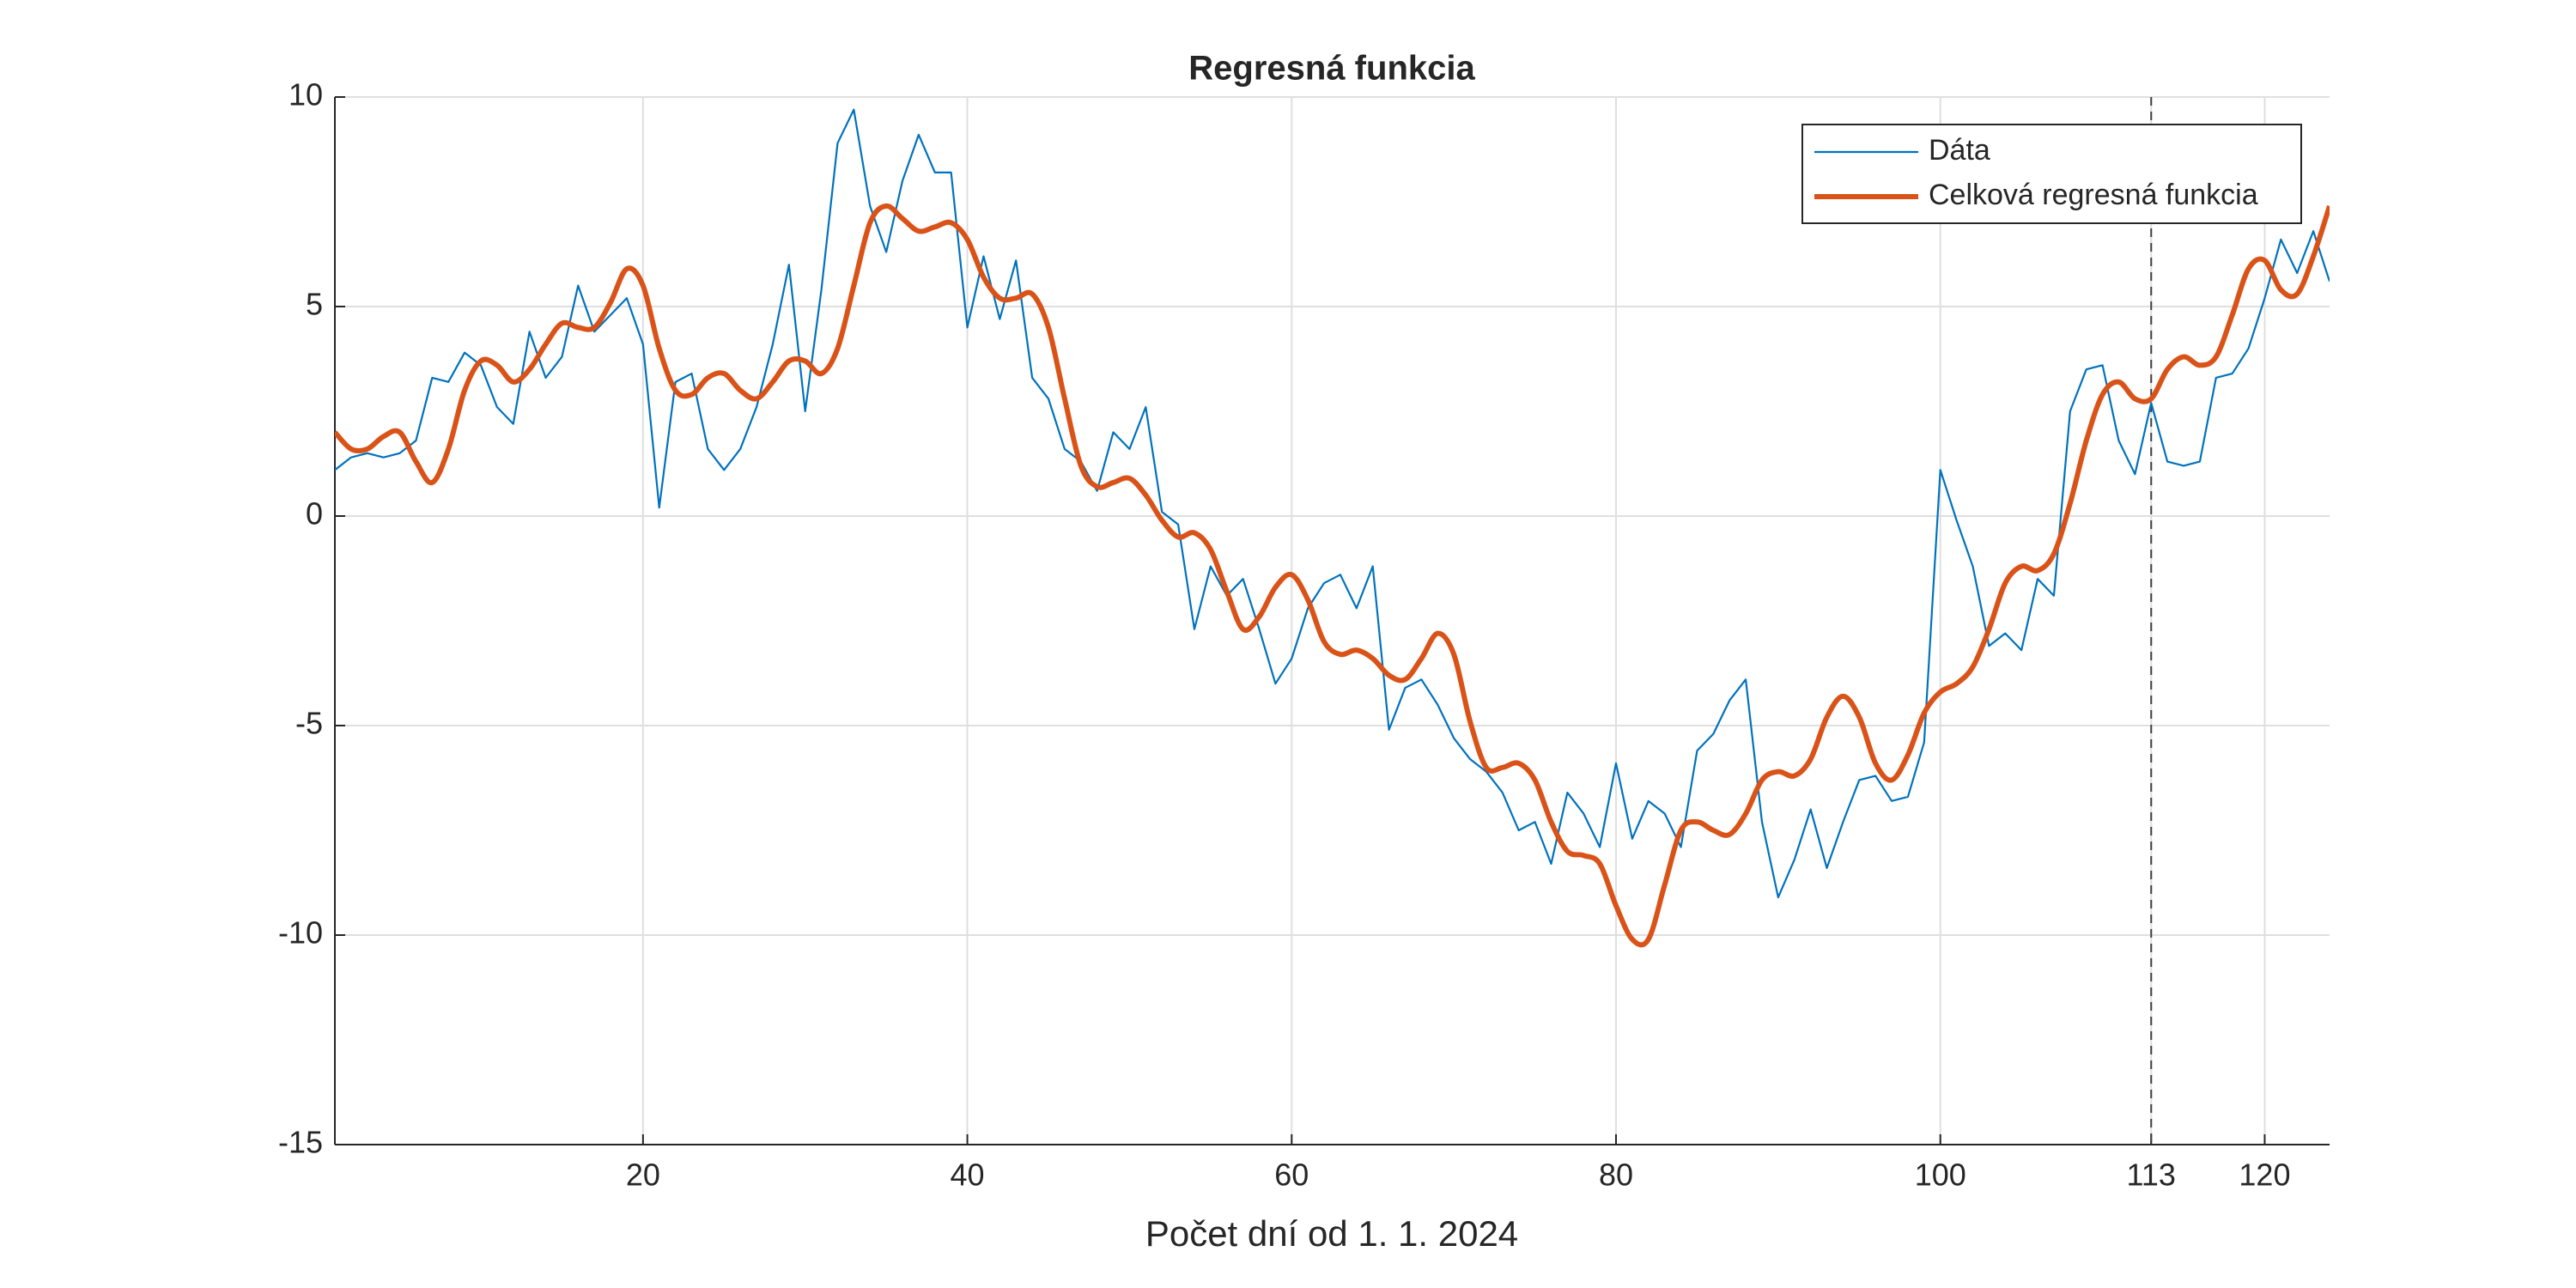 The height and width of the screenshot is (1288, 2576). Describe the element at coordinates (301, 933) in the screenshot. I see `y-tick-label: -10` at that location.